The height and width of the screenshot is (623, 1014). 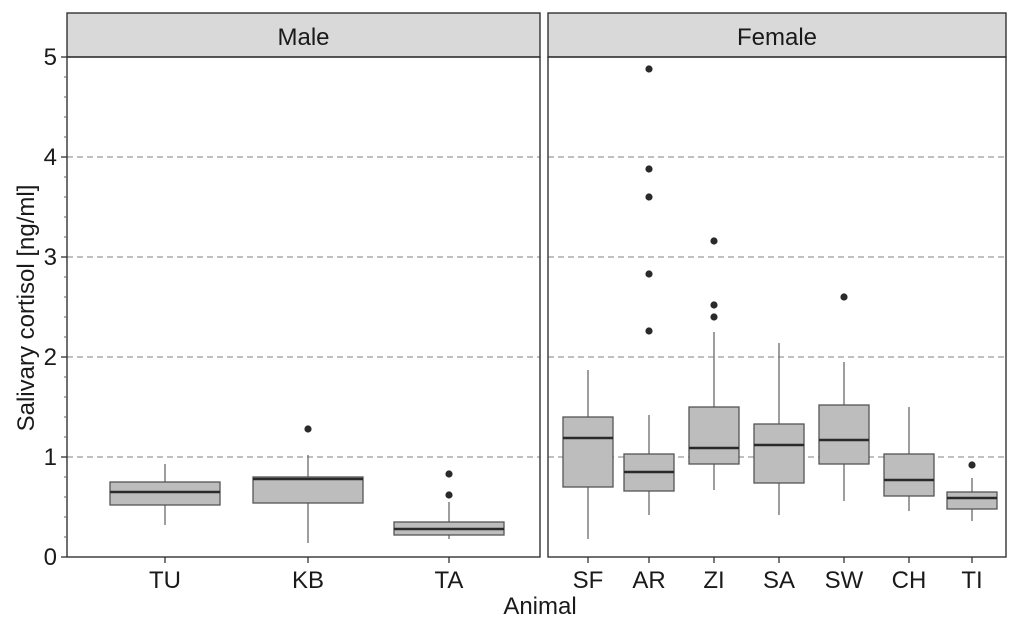 What do you see at coordinates (50, 557) in the screenshot?
I see `y-tick-label: 0` at bounding box center [50, 557].